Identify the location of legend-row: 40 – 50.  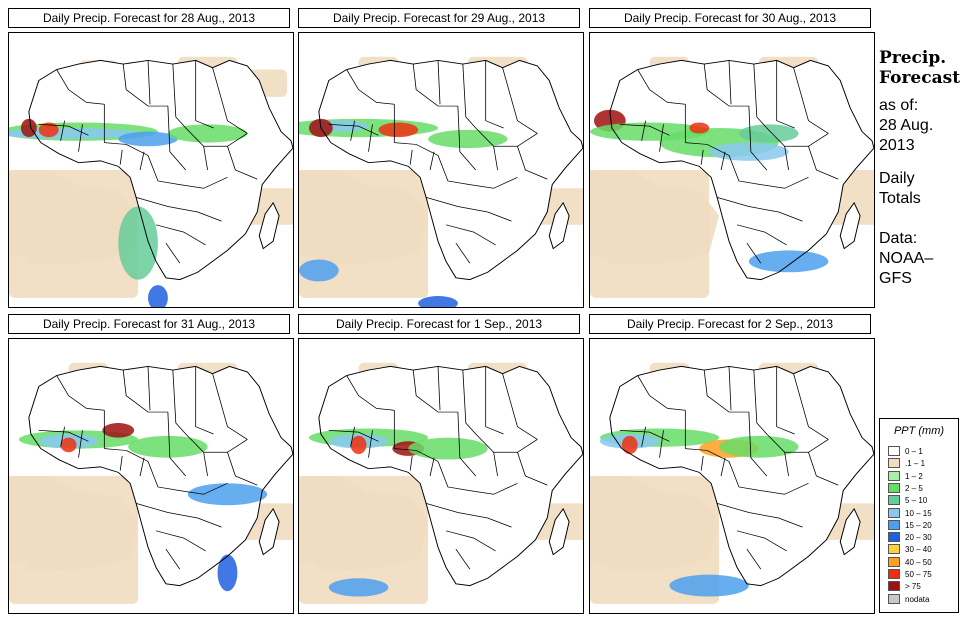
(910, 562).